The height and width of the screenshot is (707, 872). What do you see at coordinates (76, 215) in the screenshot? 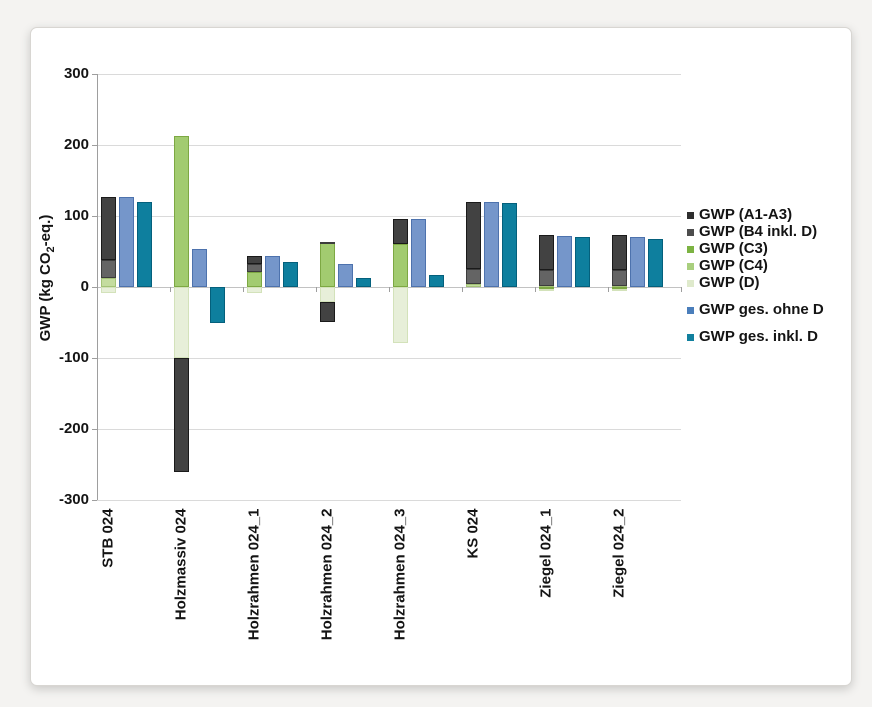
I see `y-tick-label: 100` at bounding box center [76, 215].